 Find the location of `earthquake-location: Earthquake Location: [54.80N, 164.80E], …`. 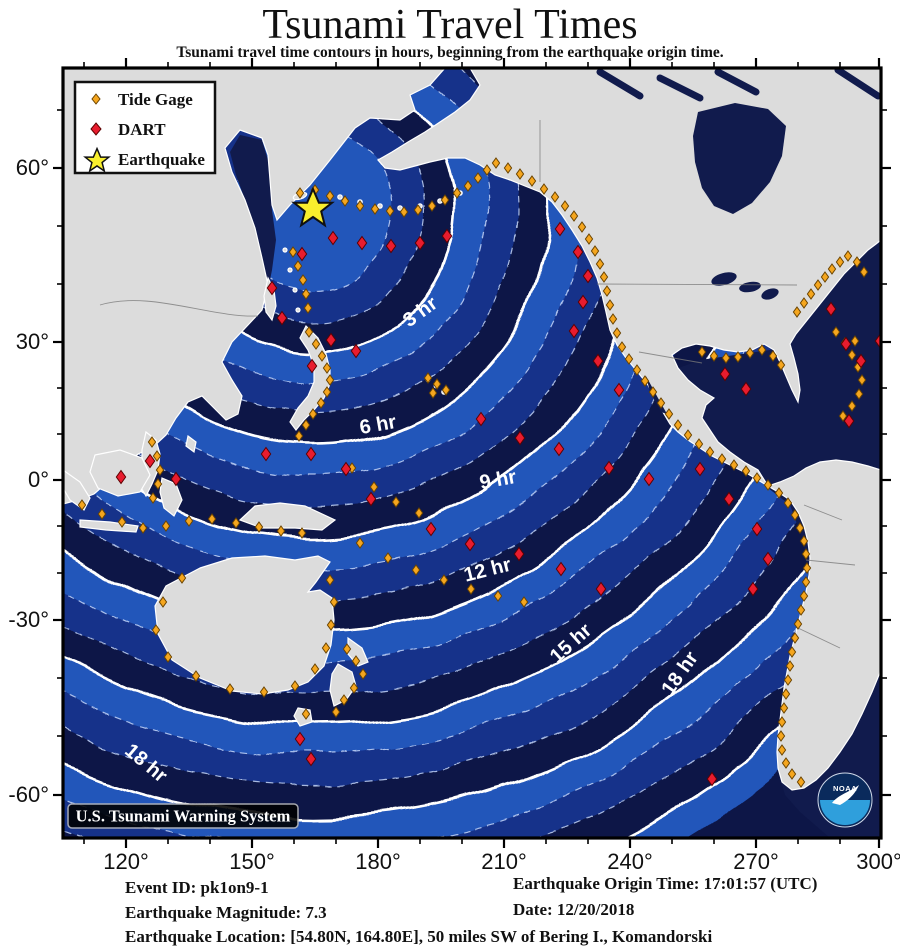

earthquake-location: Earthquake Location: [54.80N, 164.80E], … is located at coordinates (418, 936).